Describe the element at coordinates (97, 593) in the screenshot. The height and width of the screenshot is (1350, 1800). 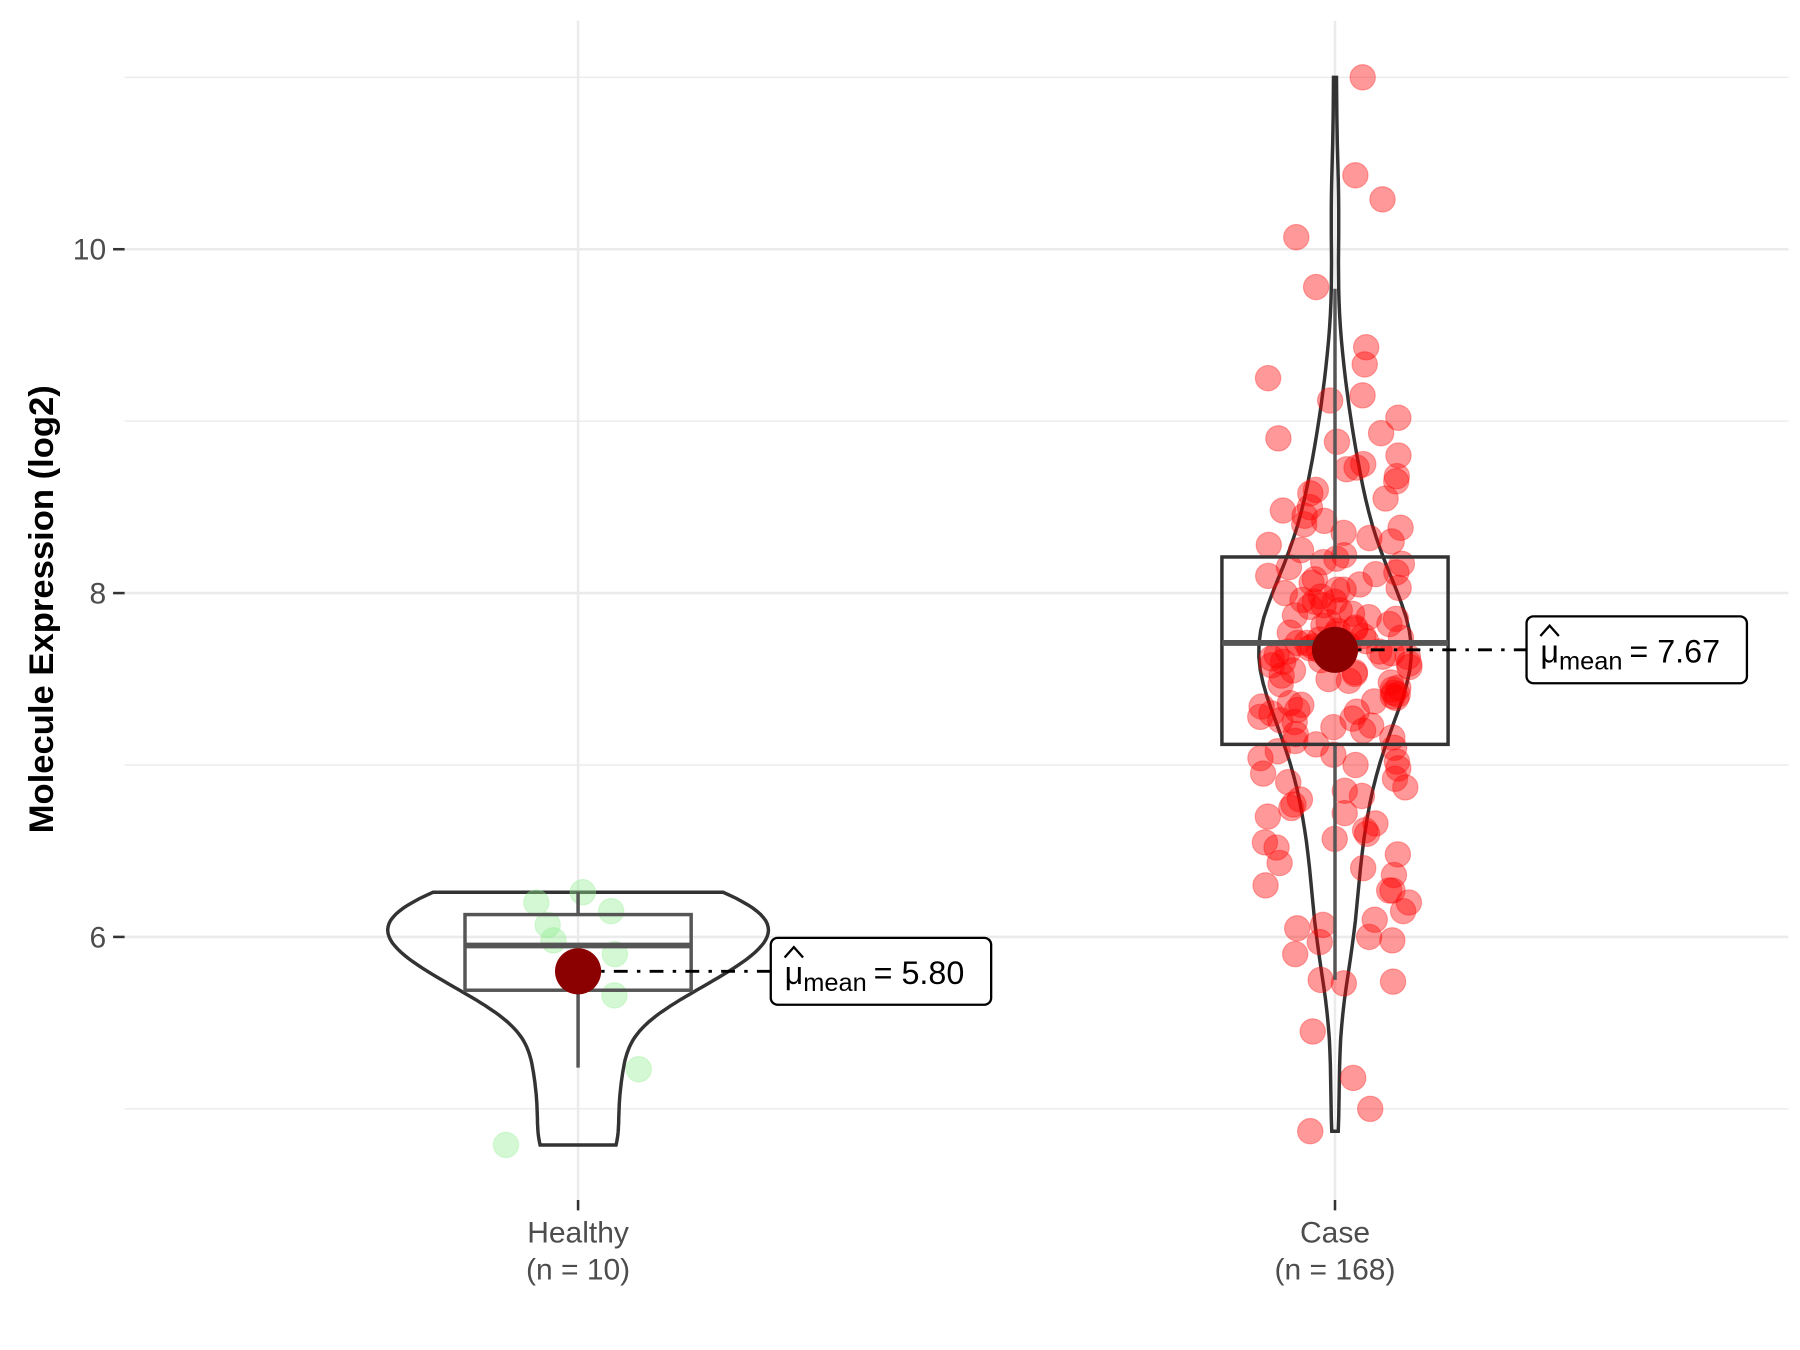
I see `y-tick-label: 8` at that location.